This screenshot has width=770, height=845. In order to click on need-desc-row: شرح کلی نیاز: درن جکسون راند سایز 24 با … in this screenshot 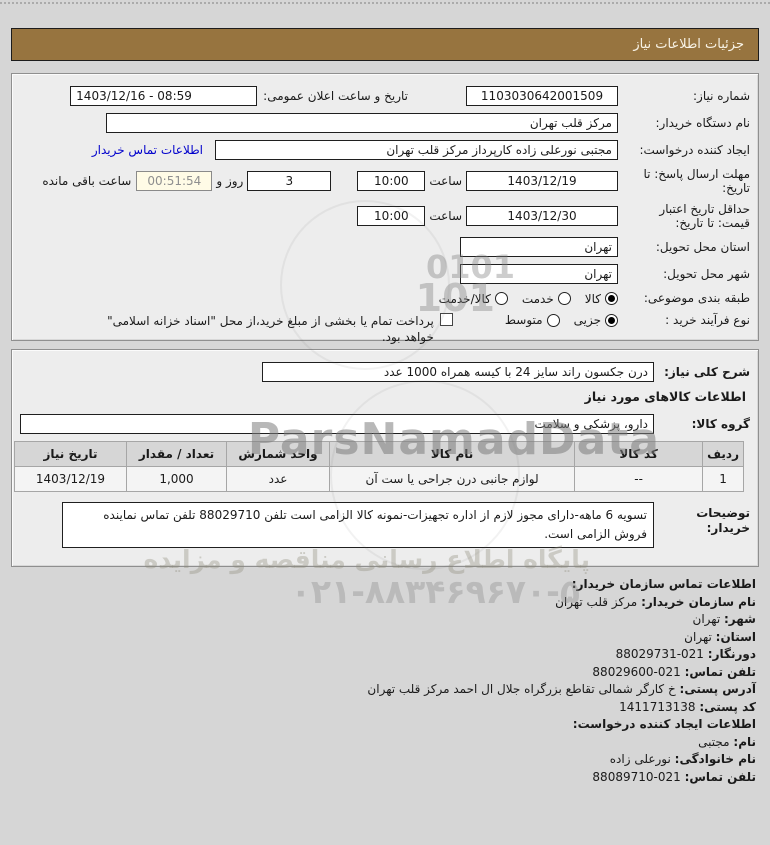, I will do `click(385, 372)`.